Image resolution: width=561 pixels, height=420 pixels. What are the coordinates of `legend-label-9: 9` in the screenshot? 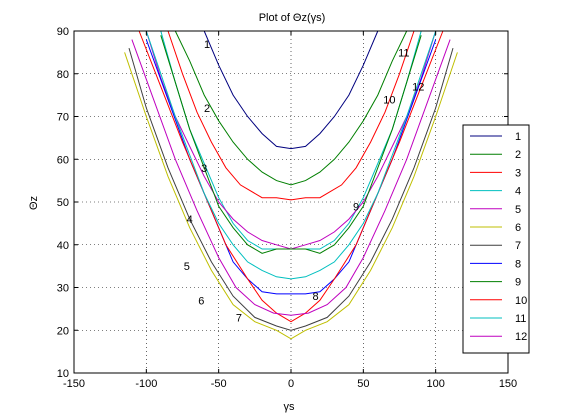 It's located at (518, 283).